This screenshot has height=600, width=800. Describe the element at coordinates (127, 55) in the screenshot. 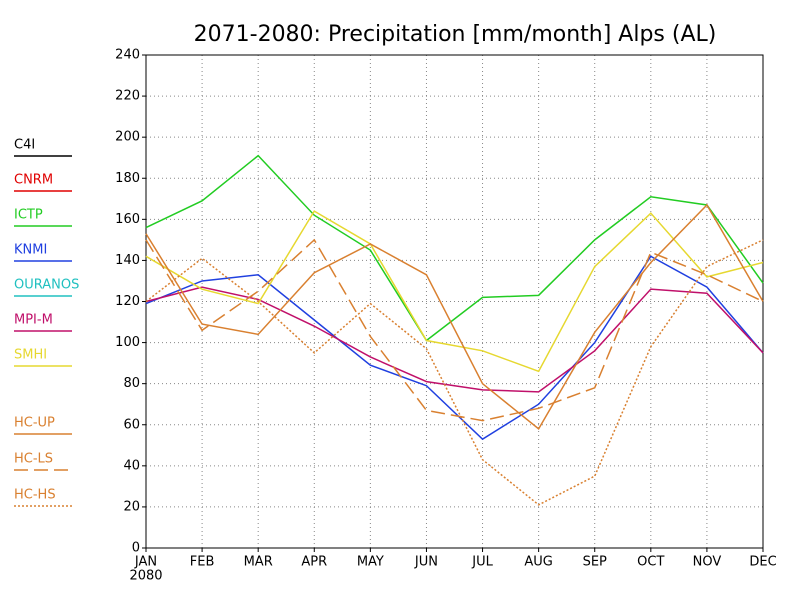

I see `y-tick-label: 240` at that location.